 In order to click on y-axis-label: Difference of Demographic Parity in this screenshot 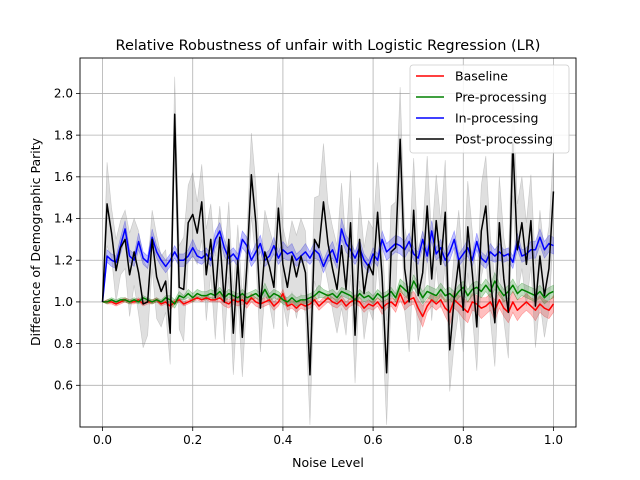, I will do `click(35, 241)`.